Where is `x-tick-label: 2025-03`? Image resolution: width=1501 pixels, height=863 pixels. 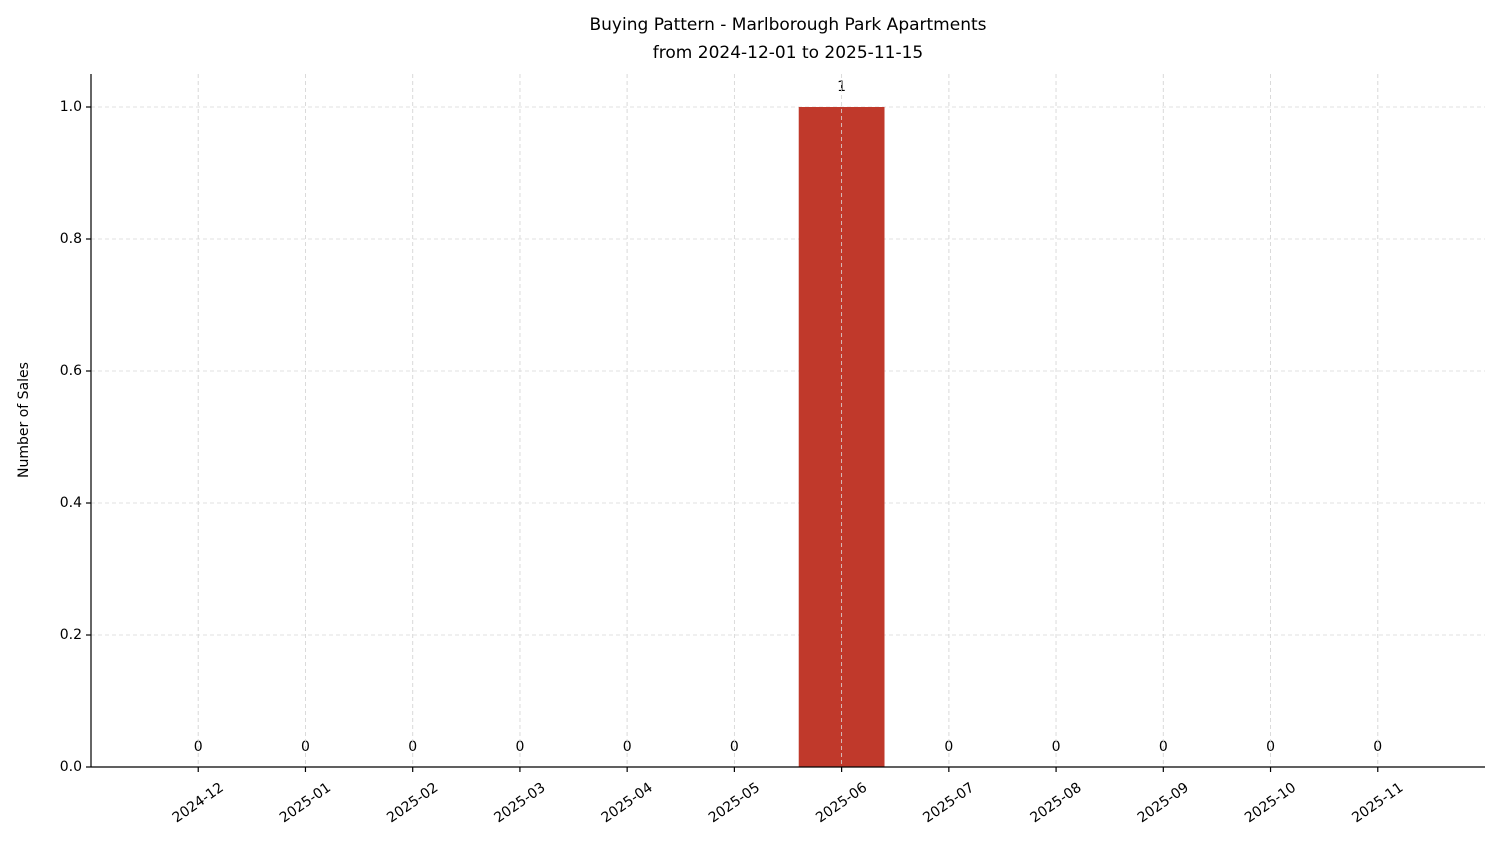 x-tick-label: 2025-03 is located at coordinates (519, 803).